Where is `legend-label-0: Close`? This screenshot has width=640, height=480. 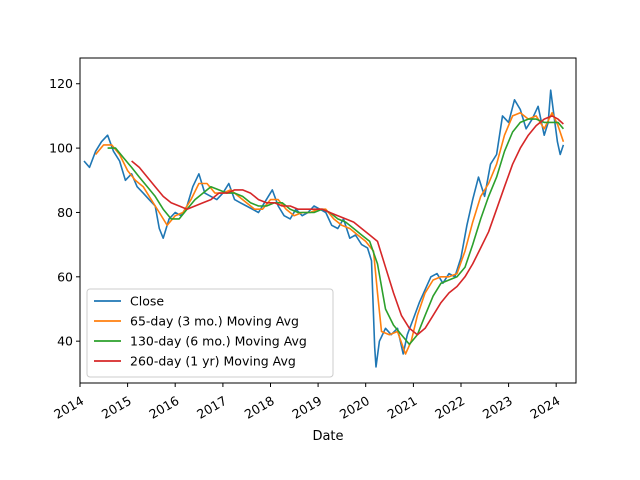 legend-label-0: Close is located at coordinates (147, 301).